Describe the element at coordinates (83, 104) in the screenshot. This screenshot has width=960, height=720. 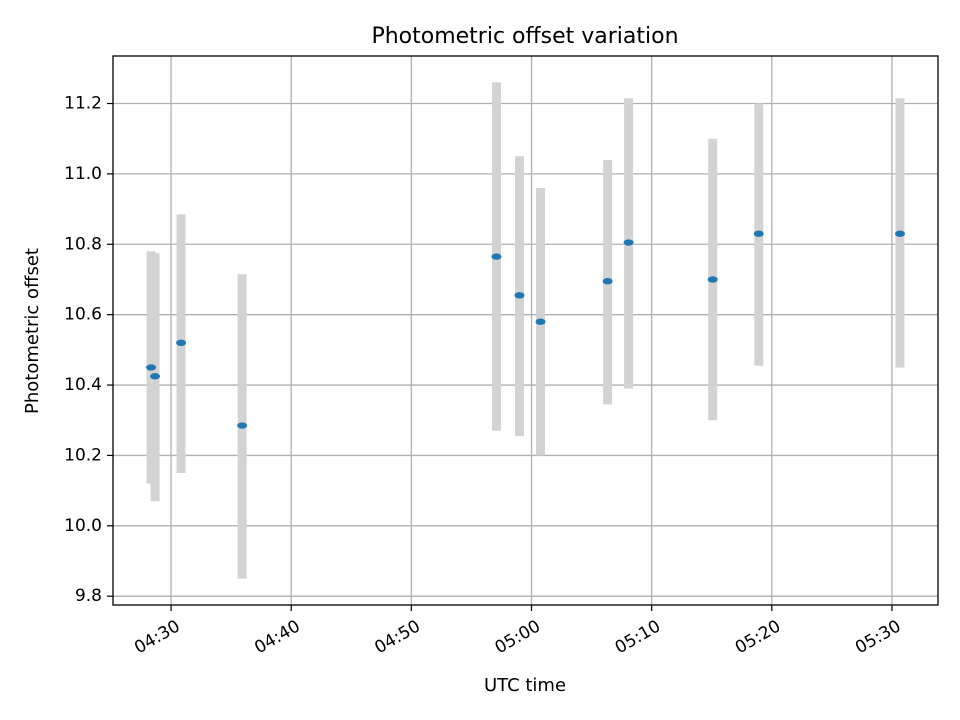
I see `y-tick-label: 11.2` at that location.